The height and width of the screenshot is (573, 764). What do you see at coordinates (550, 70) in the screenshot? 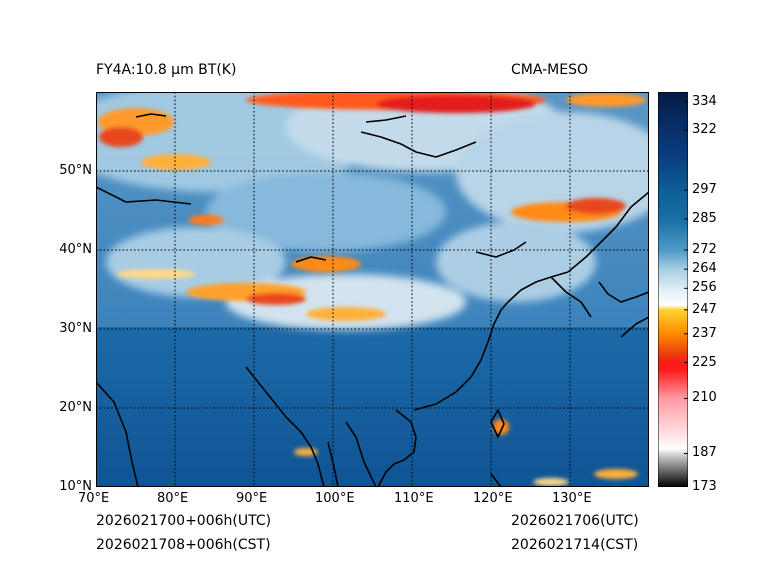
I see `chart-title-right: CMA-MESO` at bounding box center [550, 70].